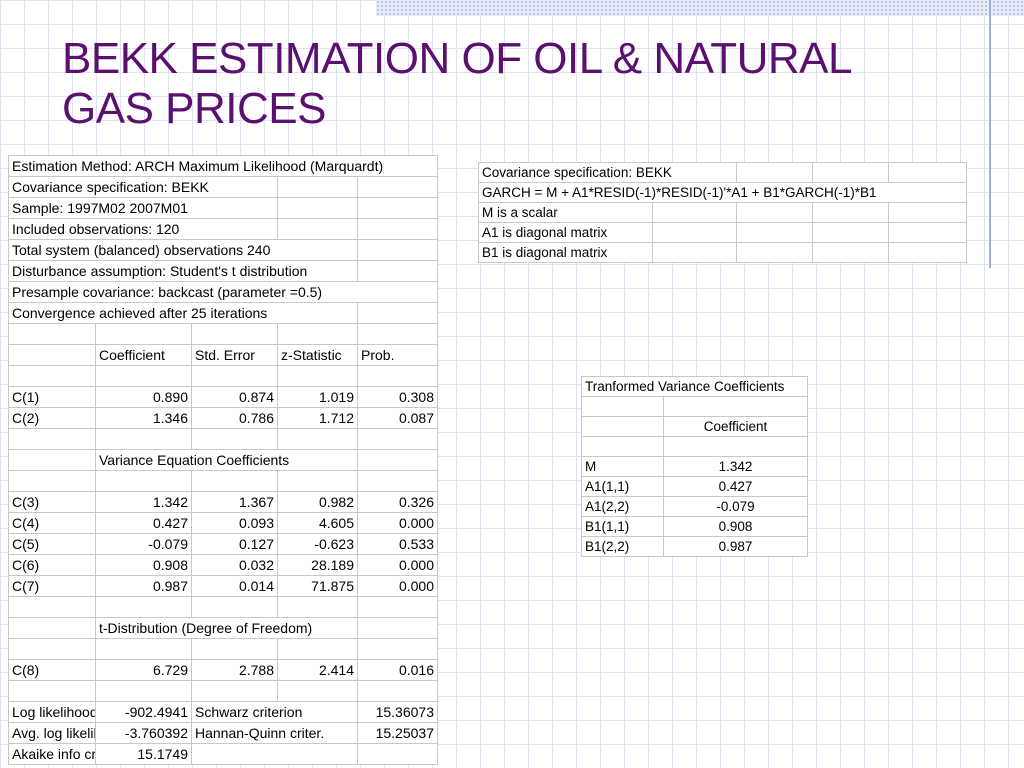 This screenshot has width=1024, height=768. I want to click on cell-value: 0.786, so click(234, 418).